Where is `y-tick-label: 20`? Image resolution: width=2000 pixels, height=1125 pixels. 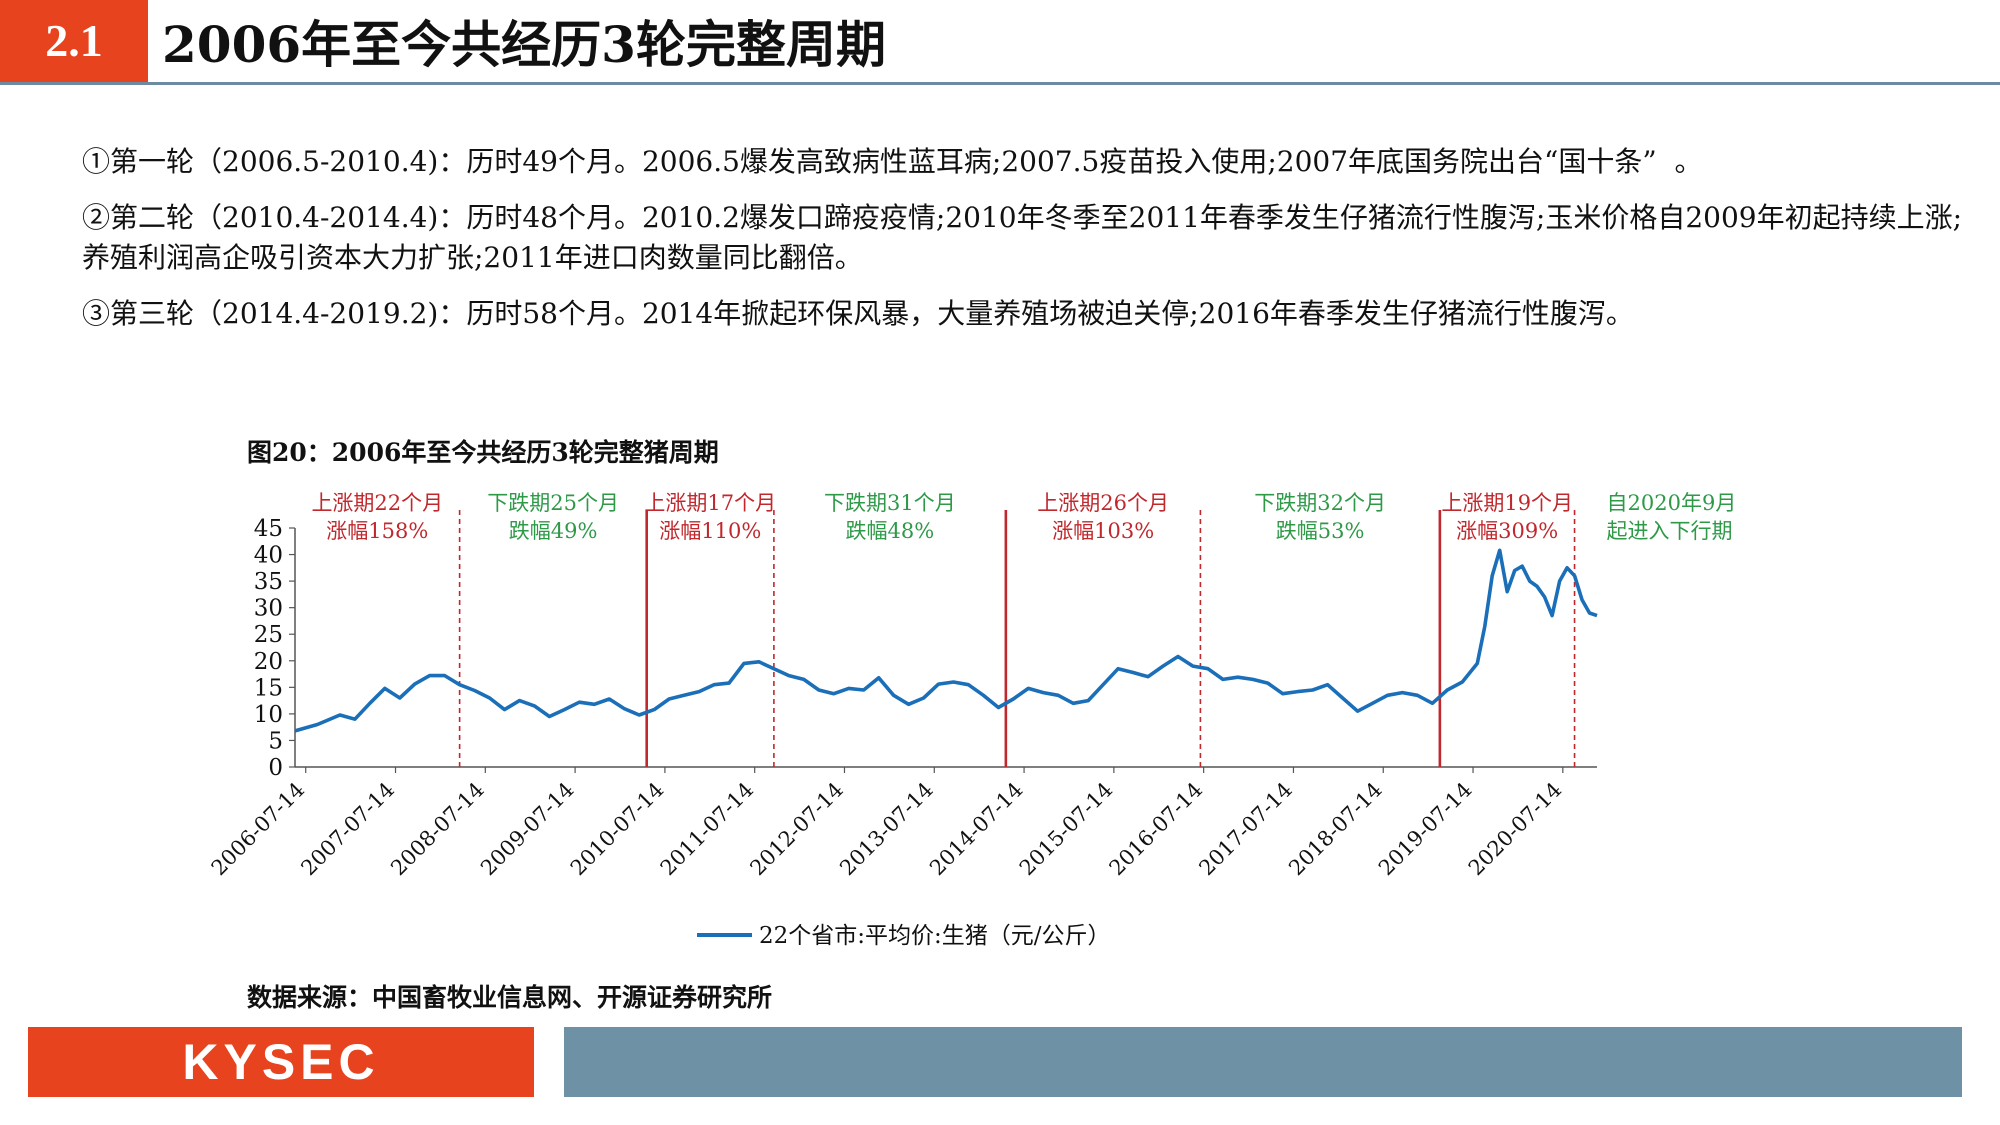
y-tick-label: 20 is located at coordinates (268, 662).